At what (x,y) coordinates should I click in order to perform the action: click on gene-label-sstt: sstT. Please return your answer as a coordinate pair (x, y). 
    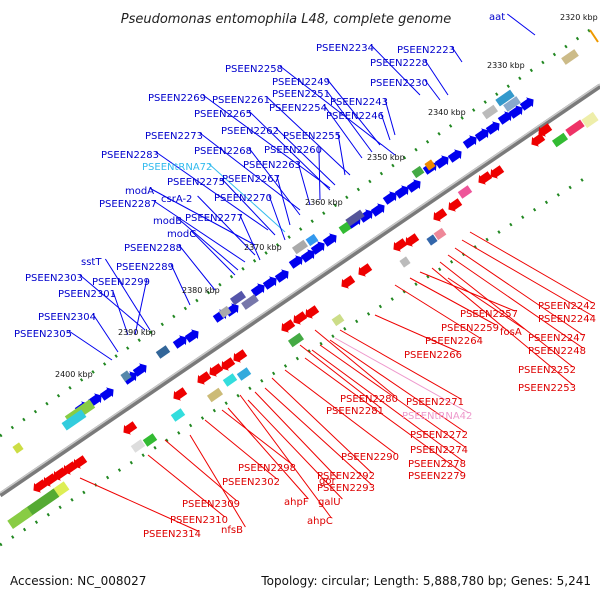
    Looking at the image, I should click on (91, 262).